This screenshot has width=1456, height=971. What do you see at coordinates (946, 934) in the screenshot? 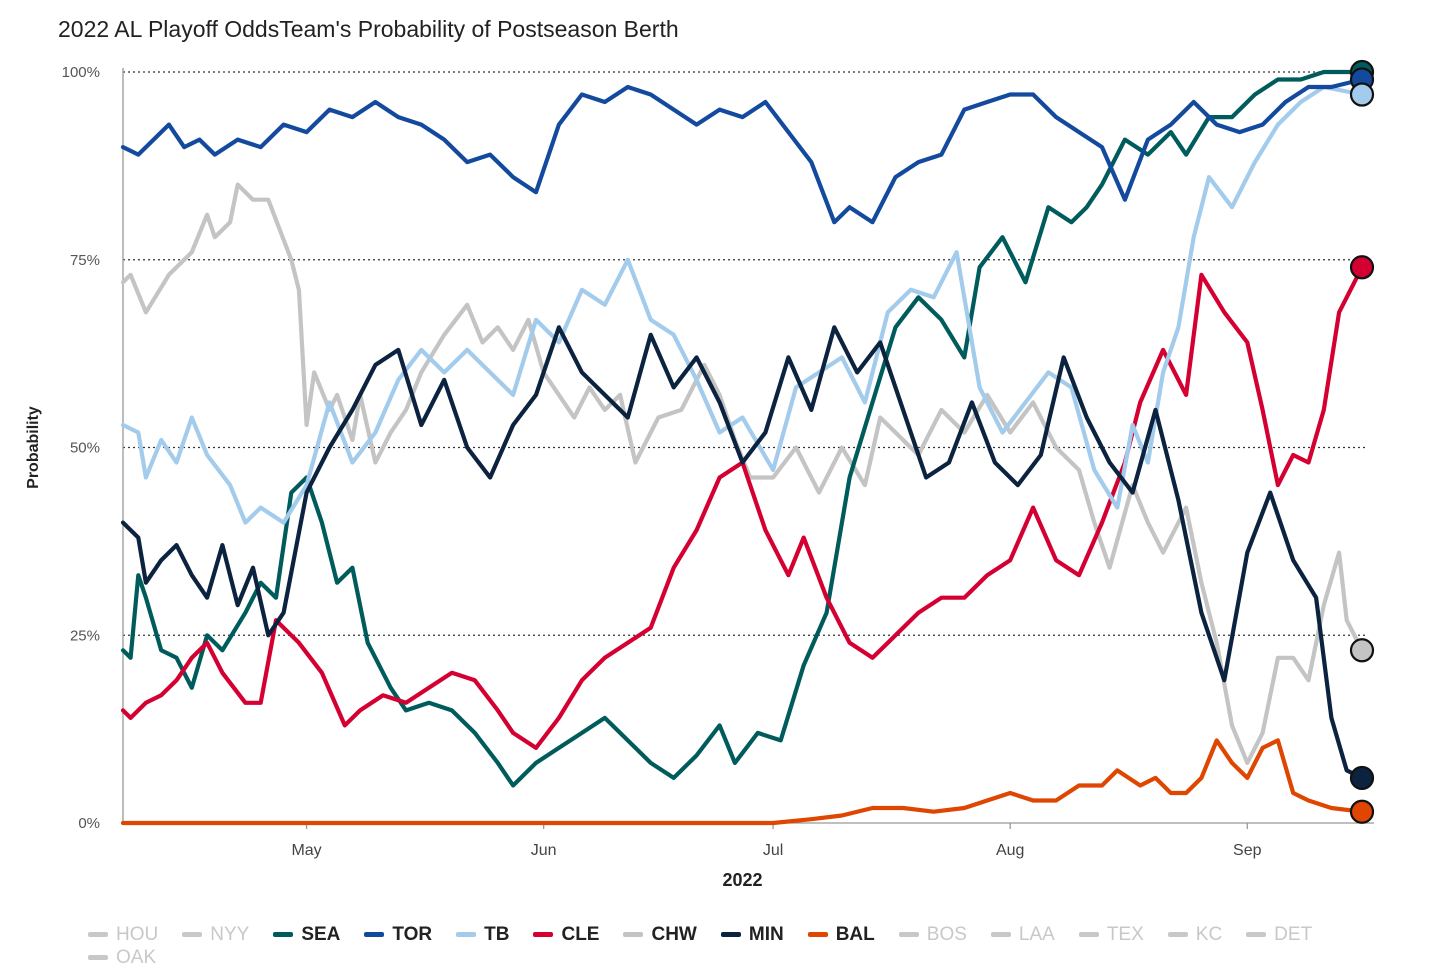
I see `legend-label: BOS` at bounding box center [946, 934].